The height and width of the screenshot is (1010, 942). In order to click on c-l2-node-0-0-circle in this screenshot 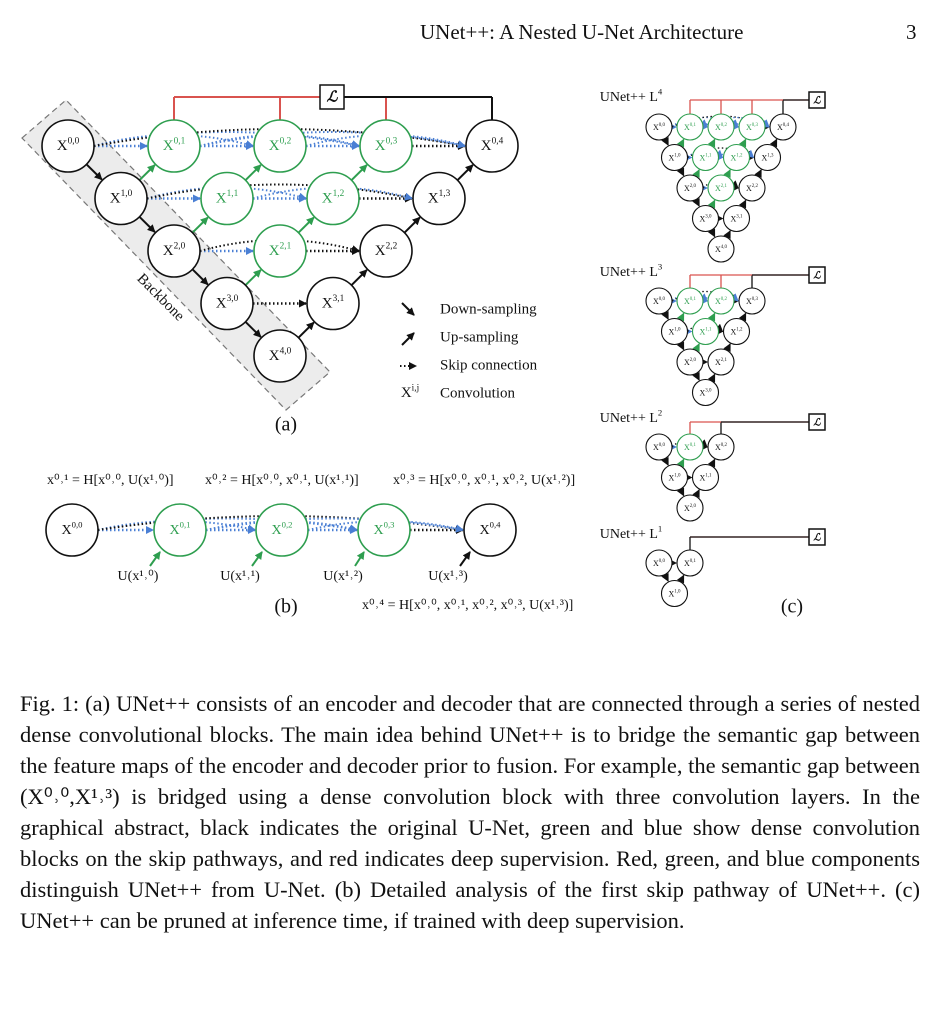, I will do `click(659, 447)`.